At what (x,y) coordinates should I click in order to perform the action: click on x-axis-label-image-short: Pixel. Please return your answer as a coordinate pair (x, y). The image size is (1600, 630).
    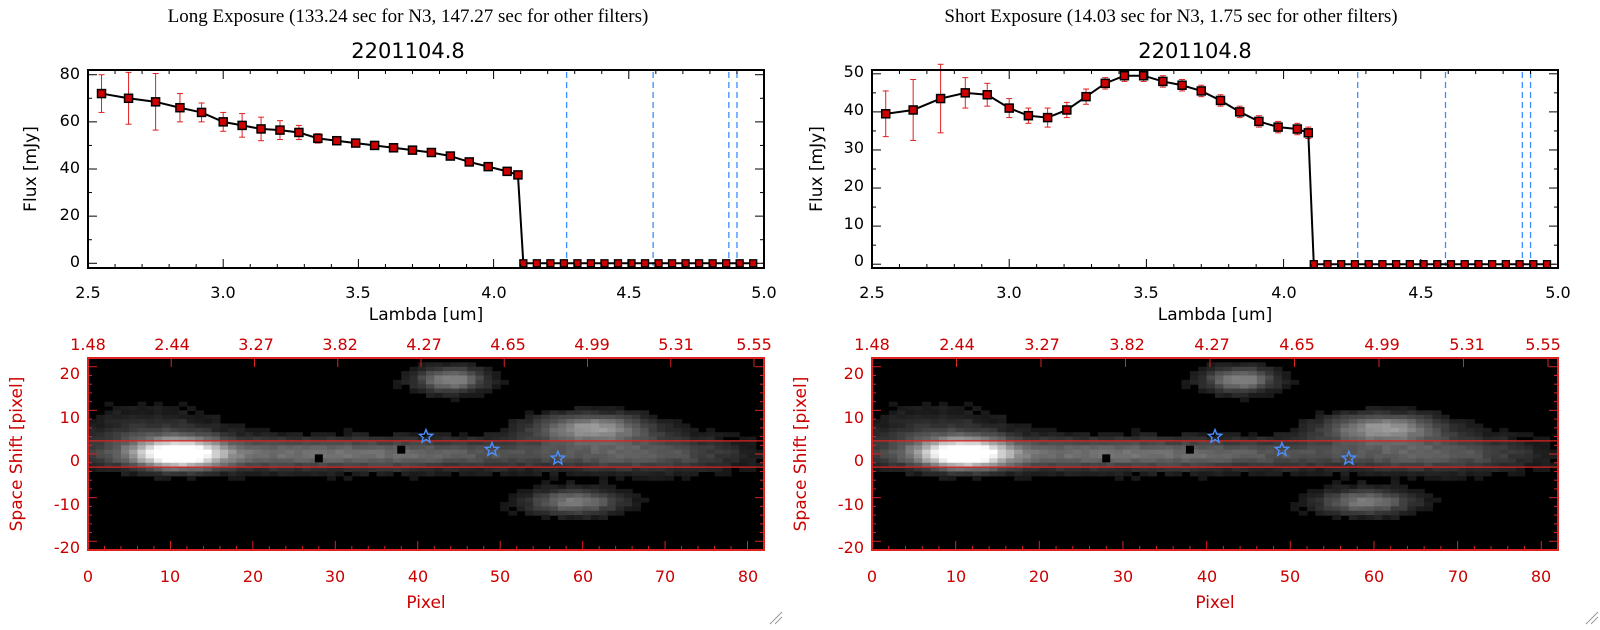
    Looking at the image, I should click on (1214, 603).